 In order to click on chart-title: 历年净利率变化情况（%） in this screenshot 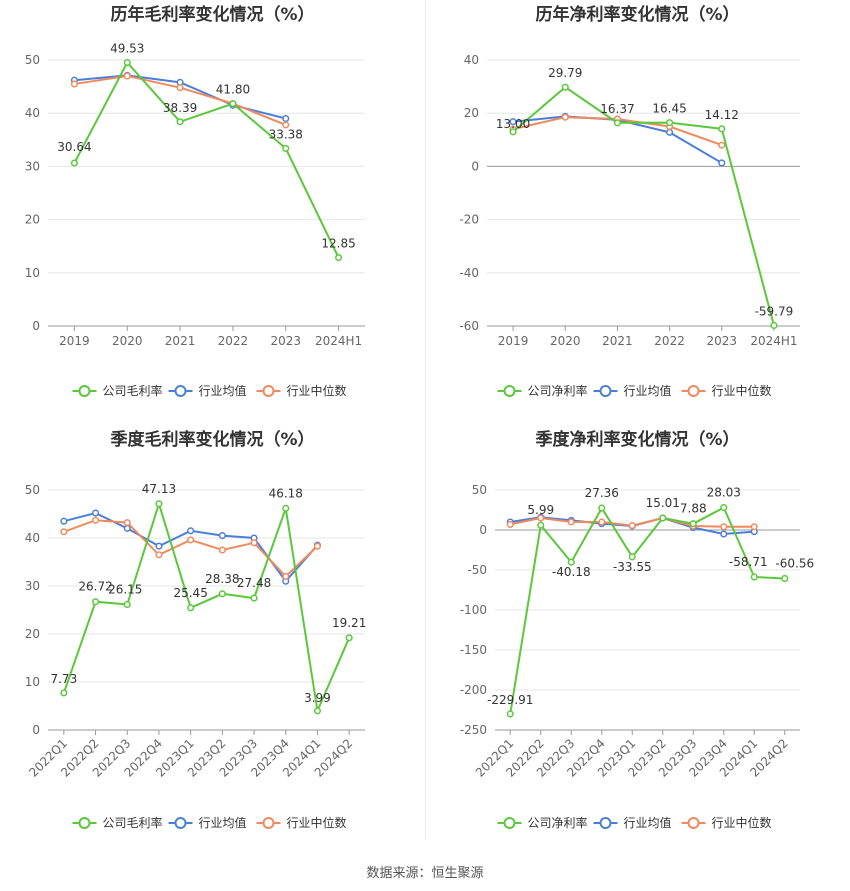, I will do `click(637, 14)`.